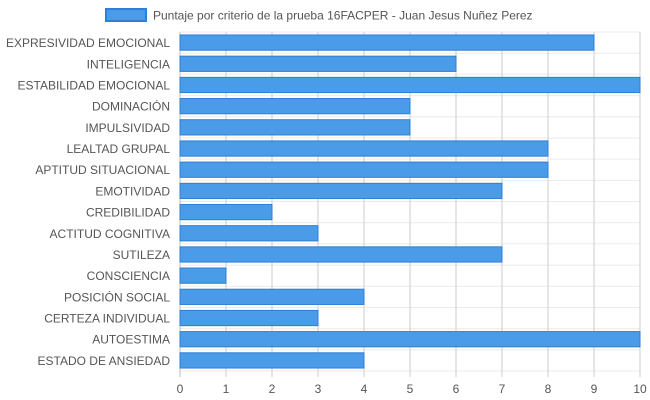 The image size is (650, 400). Describe the element at coordinates (128, 64) in the screenshot. I see `category-label: INTELIGENCIA` at that location.